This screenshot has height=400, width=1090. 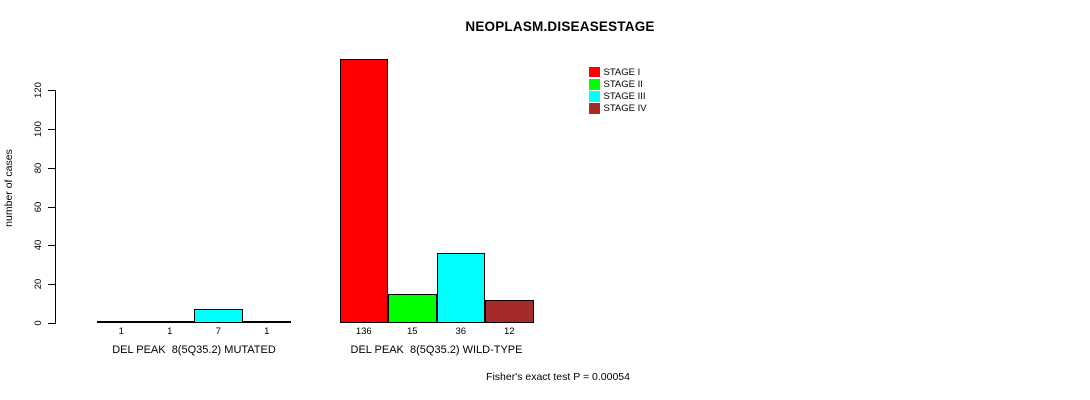 I want to click on y-tick-label: 80, so click(x=38, y=168).